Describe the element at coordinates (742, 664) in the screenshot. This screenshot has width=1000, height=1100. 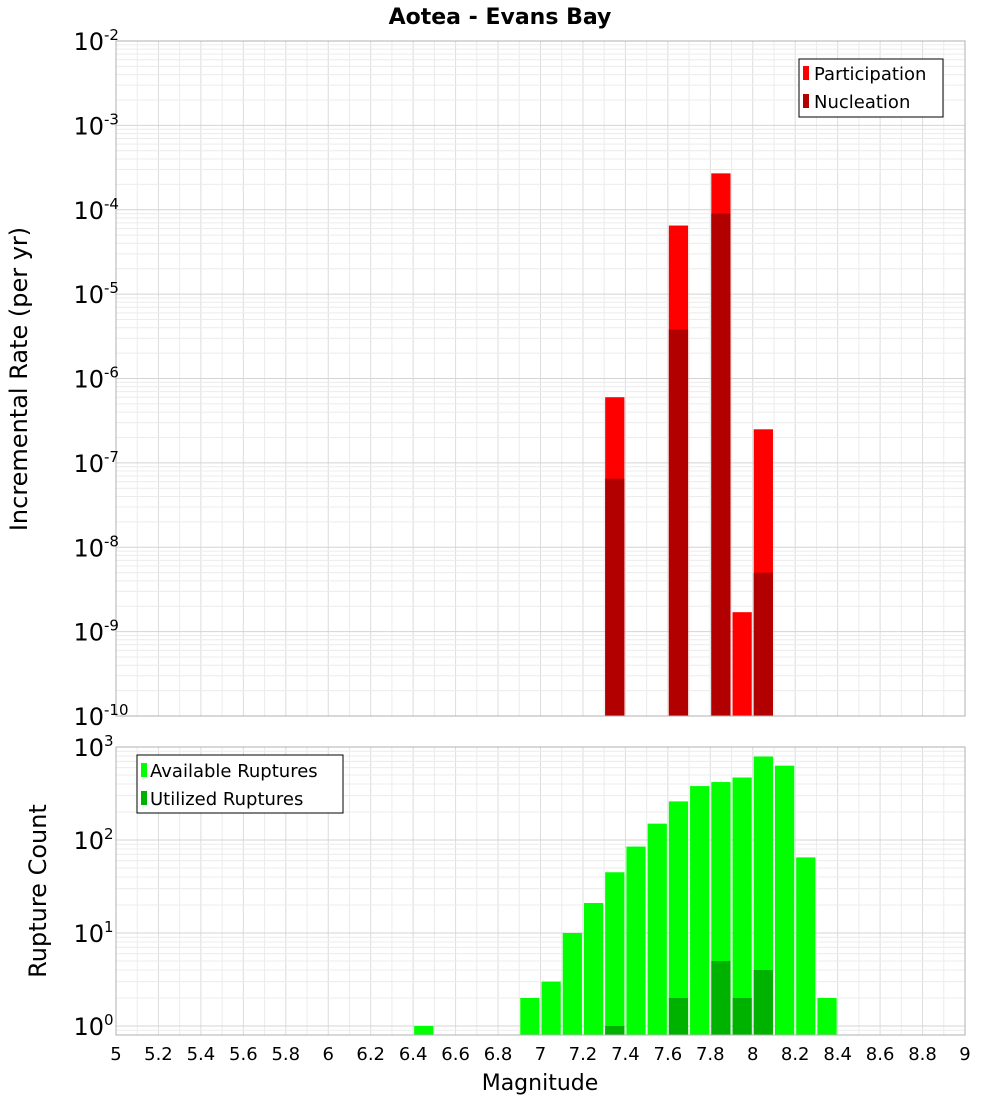
I see `participation-bar` at that location.